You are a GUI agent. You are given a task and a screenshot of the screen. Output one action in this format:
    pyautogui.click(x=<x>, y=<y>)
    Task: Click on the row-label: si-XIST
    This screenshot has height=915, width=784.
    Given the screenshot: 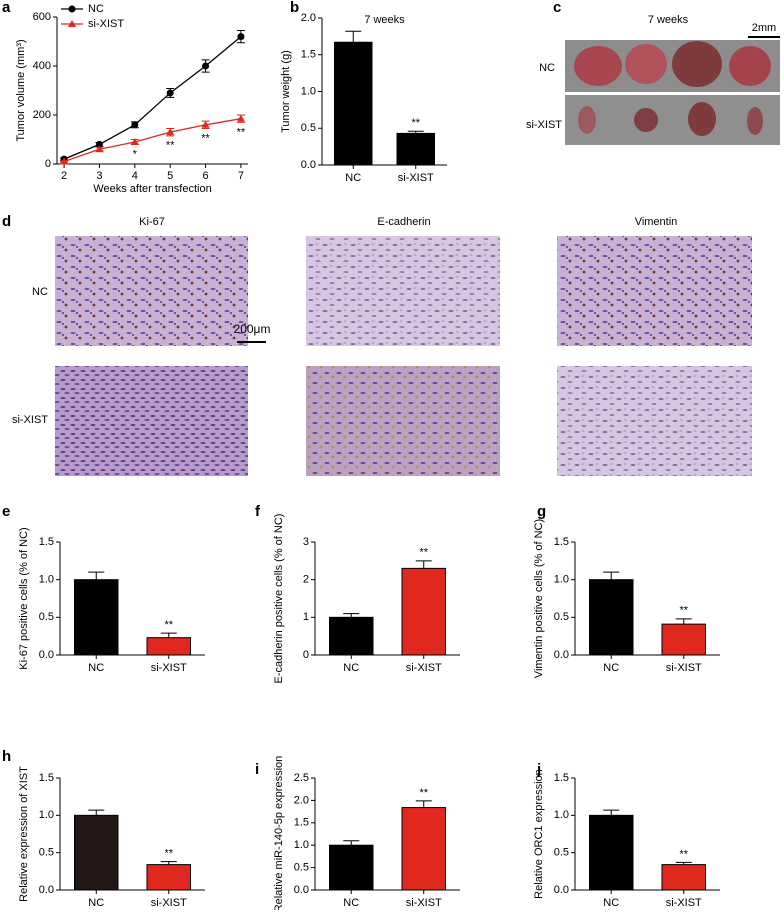 What is the action you would take?
    pyautogui.click(x=544, y=125)
    